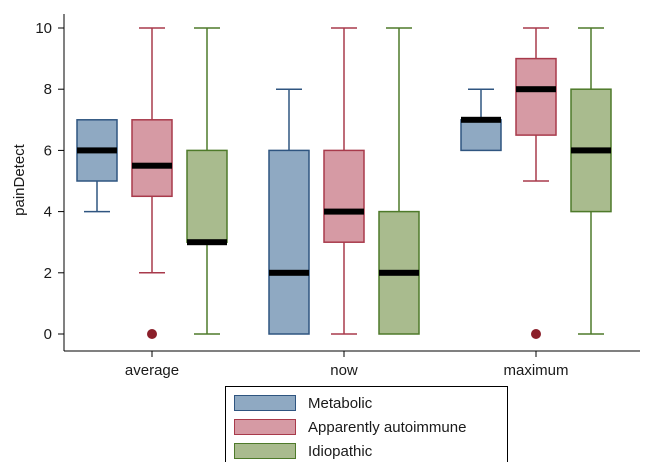 Image resolution: width=651 pixels, height=462 pixels. Describe the element at coordinates (344, 211) in the screenshot. I see `median-apparently-autoimmune-now` at that location.